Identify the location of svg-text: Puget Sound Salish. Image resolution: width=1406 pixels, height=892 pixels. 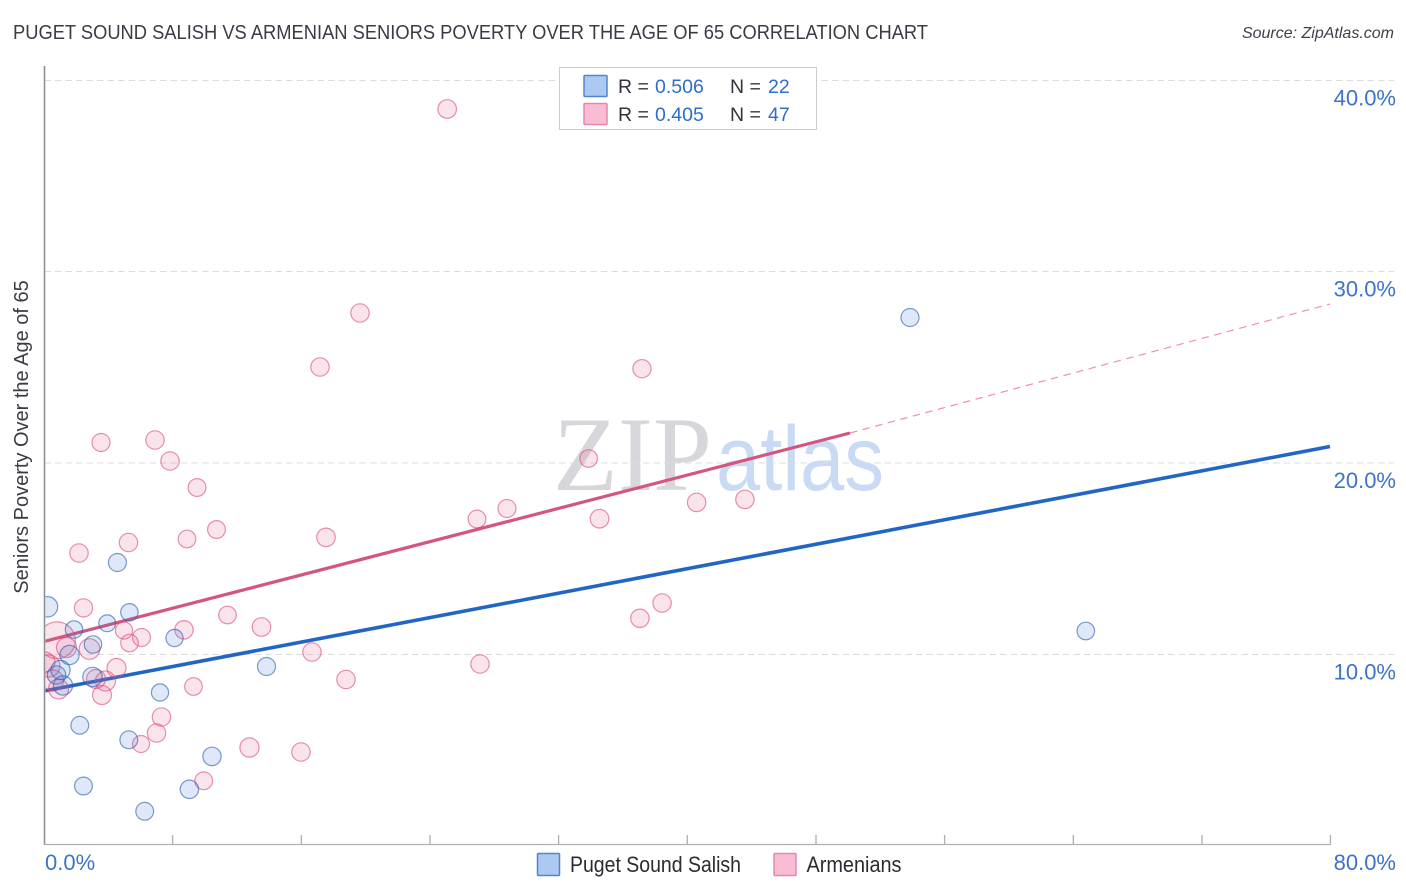
(655, 864).